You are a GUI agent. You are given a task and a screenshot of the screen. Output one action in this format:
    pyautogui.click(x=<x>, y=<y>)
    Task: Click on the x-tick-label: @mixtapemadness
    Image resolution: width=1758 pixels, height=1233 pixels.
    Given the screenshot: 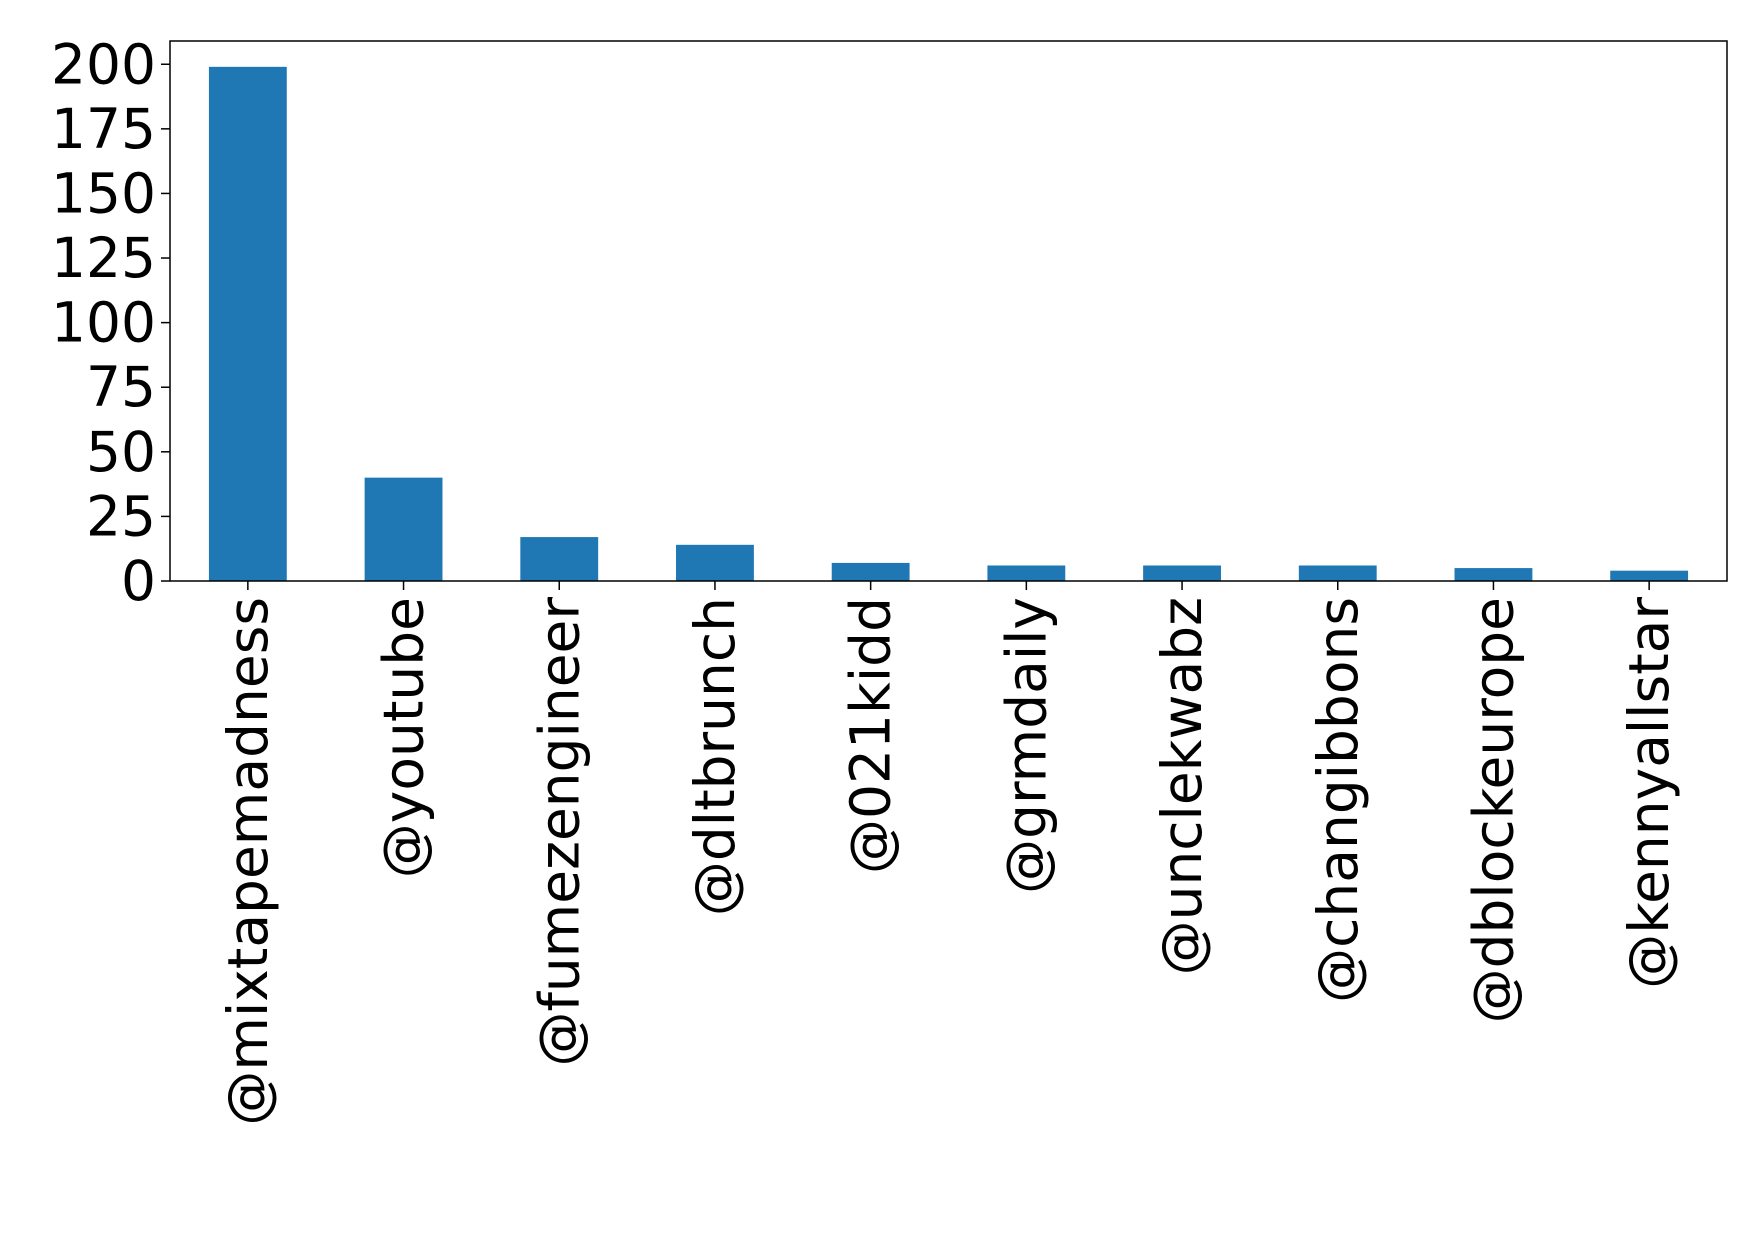 What is the action you would take?
    pyautogui.click(x=248, y=861)
    